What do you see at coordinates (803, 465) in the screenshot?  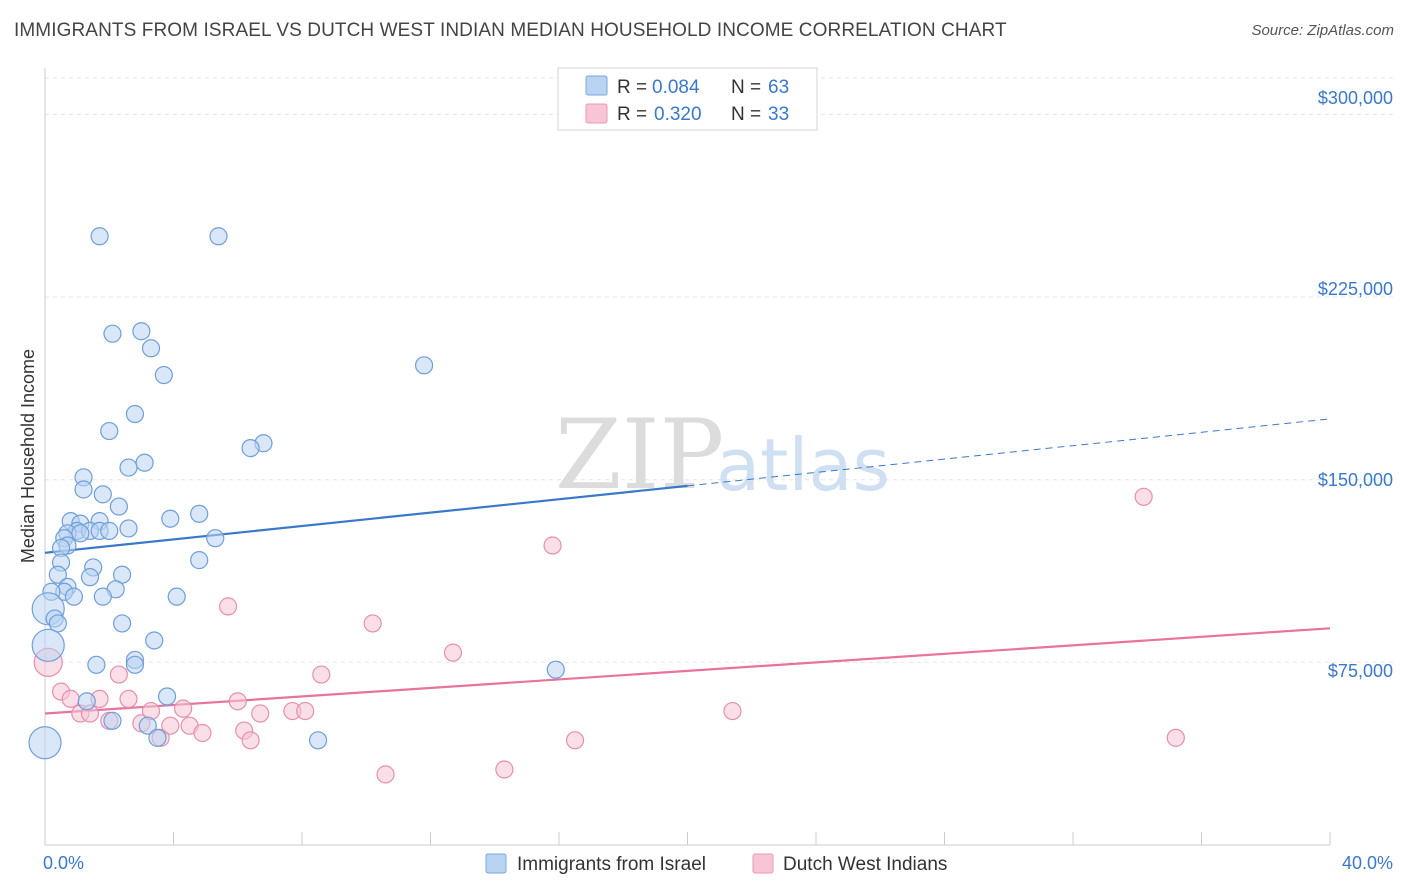 I see `watermark-atlas: atlas` at bounding box center [803, 465].